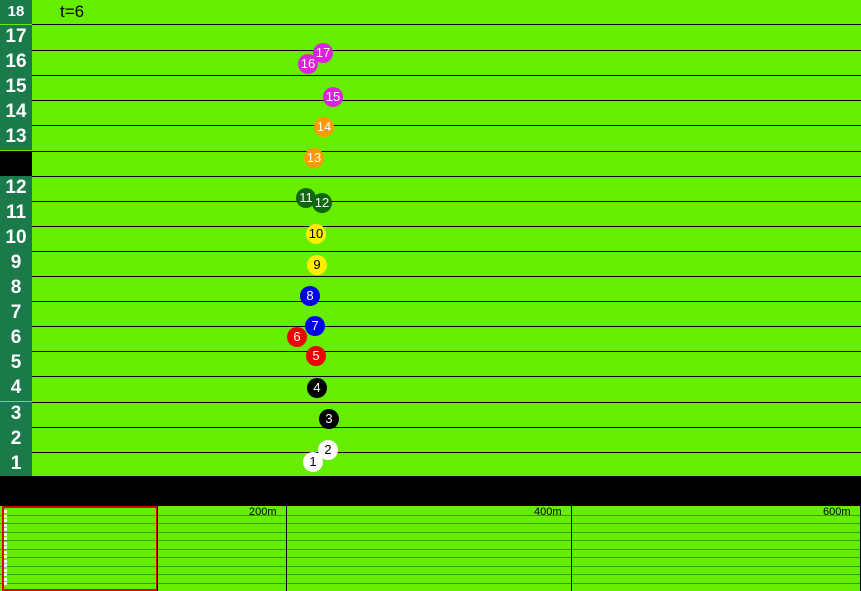 The height and width of the screenshot is (591, 861). Describe the element at coordinates (16, 62) in the screenshot. I see `lane-label-16: 16` at that location.